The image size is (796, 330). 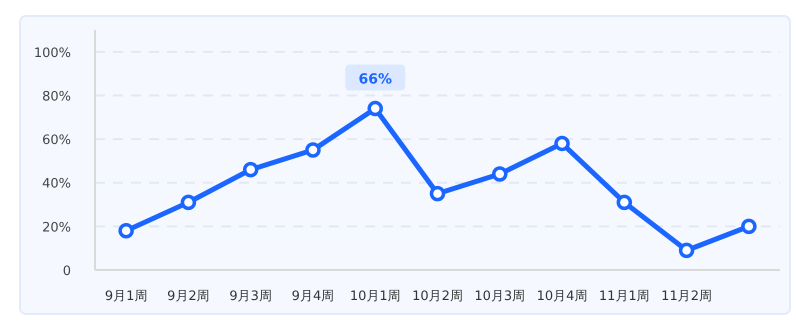 I want to click on x-tick-label: 10月3周, so click(x=500, y=296).